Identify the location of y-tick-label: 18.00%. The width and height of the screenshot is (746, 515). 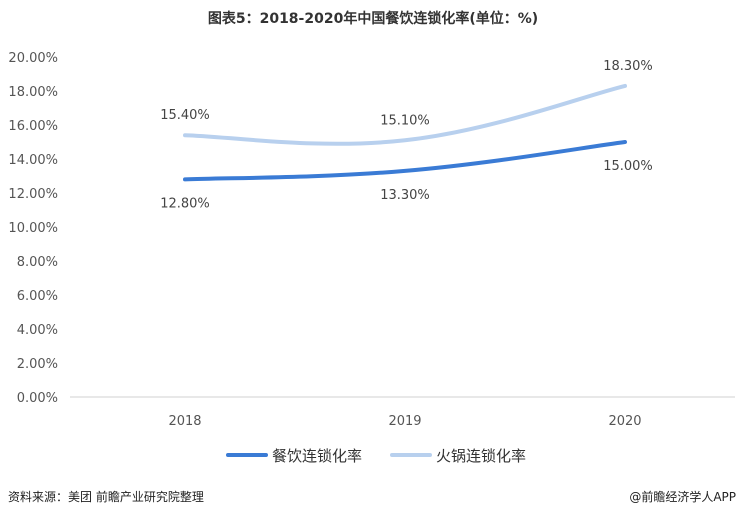
(33, 92).